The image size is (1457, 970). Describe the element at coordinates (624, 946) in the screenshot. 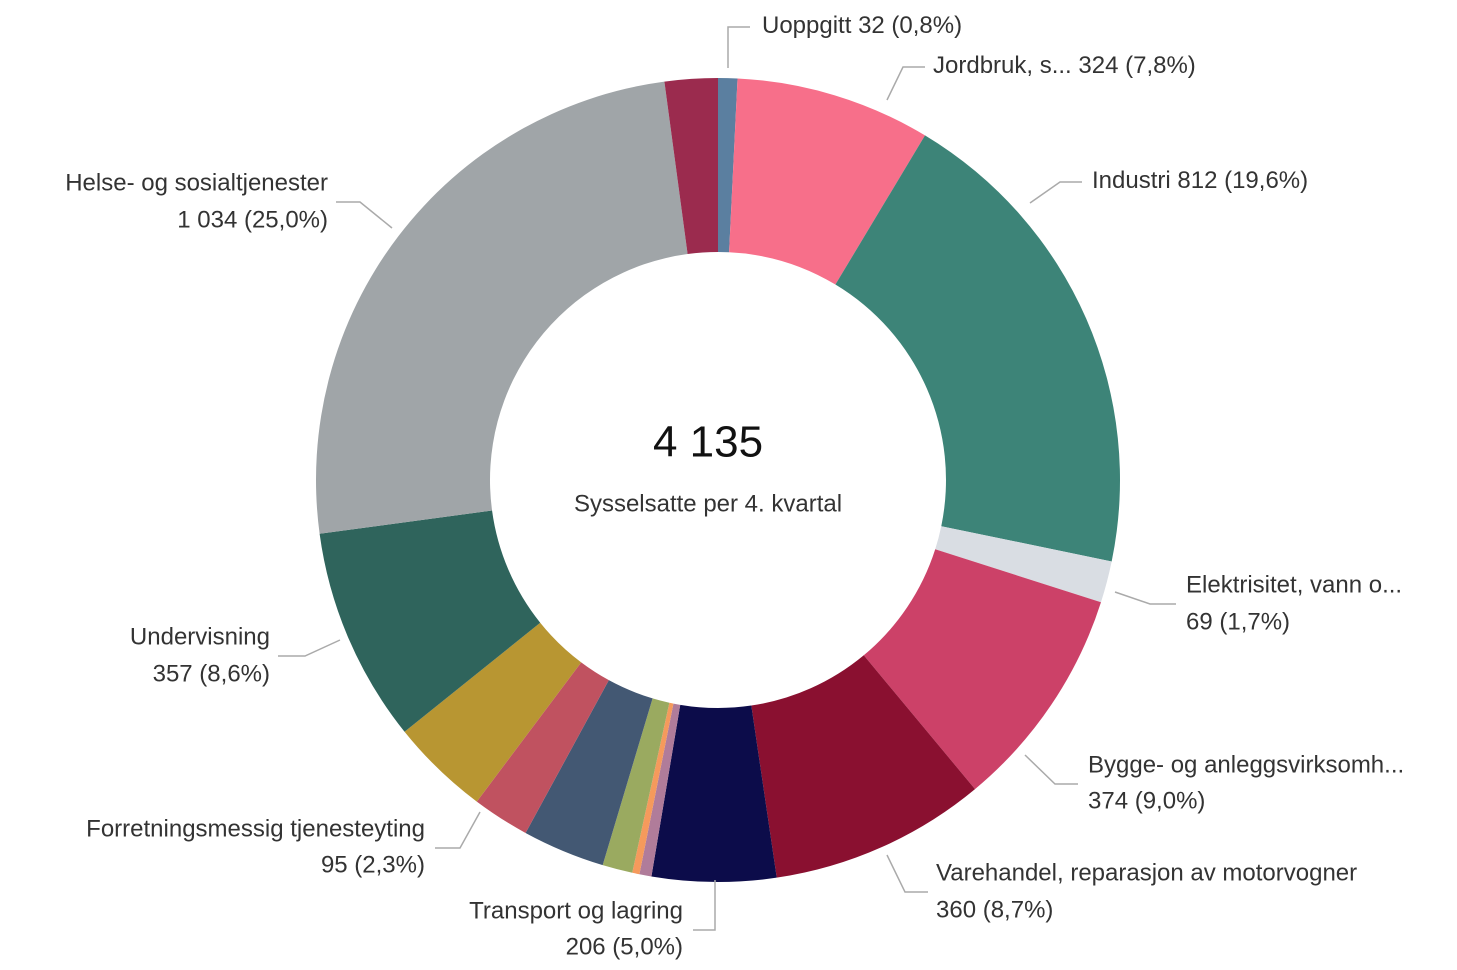

I see `slice-value: 206 (5,0%)` at that location.